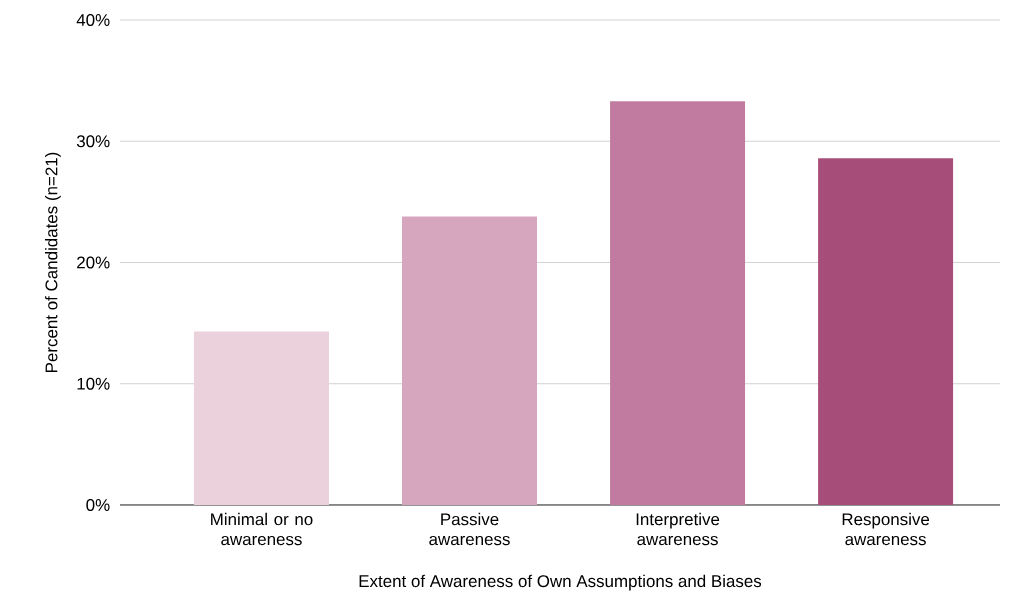  Describe the element at coordinates (469, 529) in the screenshot. I see `x-tick-label: Passive awareness` at that location.